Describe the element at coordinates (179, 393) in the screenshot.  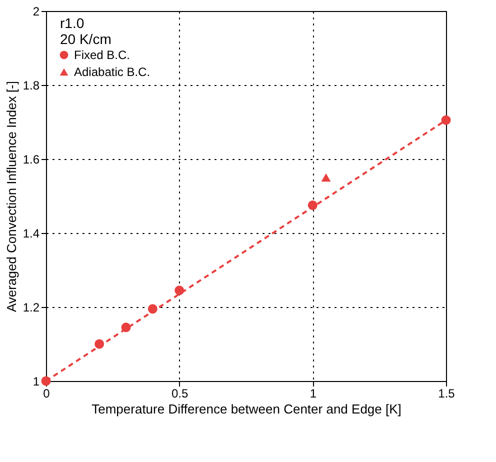
I see `x-tick-label: 0.5` at that location.